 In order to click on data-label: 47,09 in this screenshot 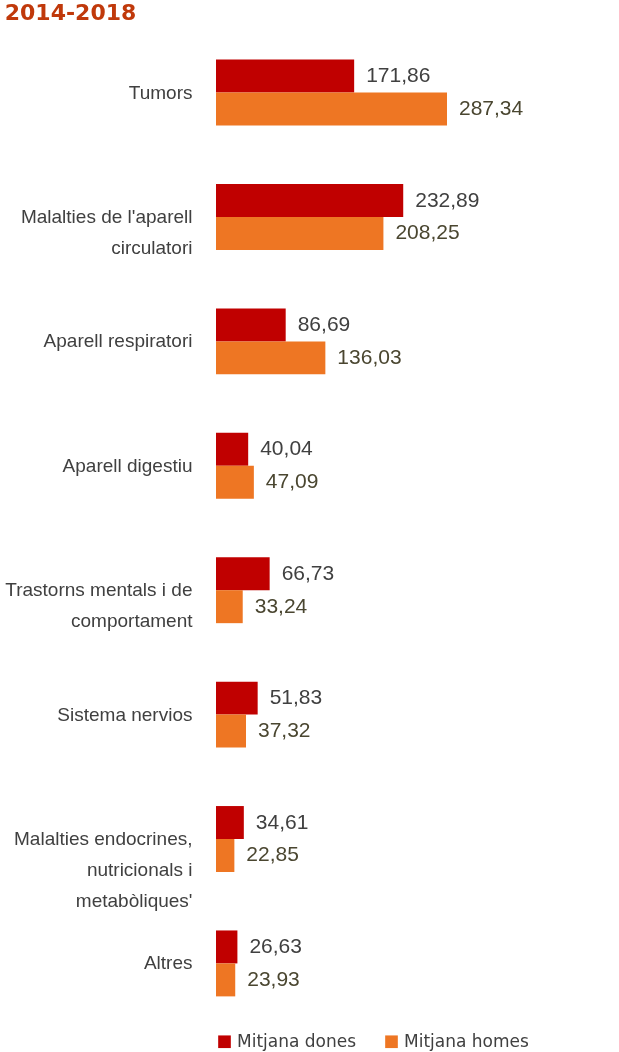, I will do `click(292, 481)`.